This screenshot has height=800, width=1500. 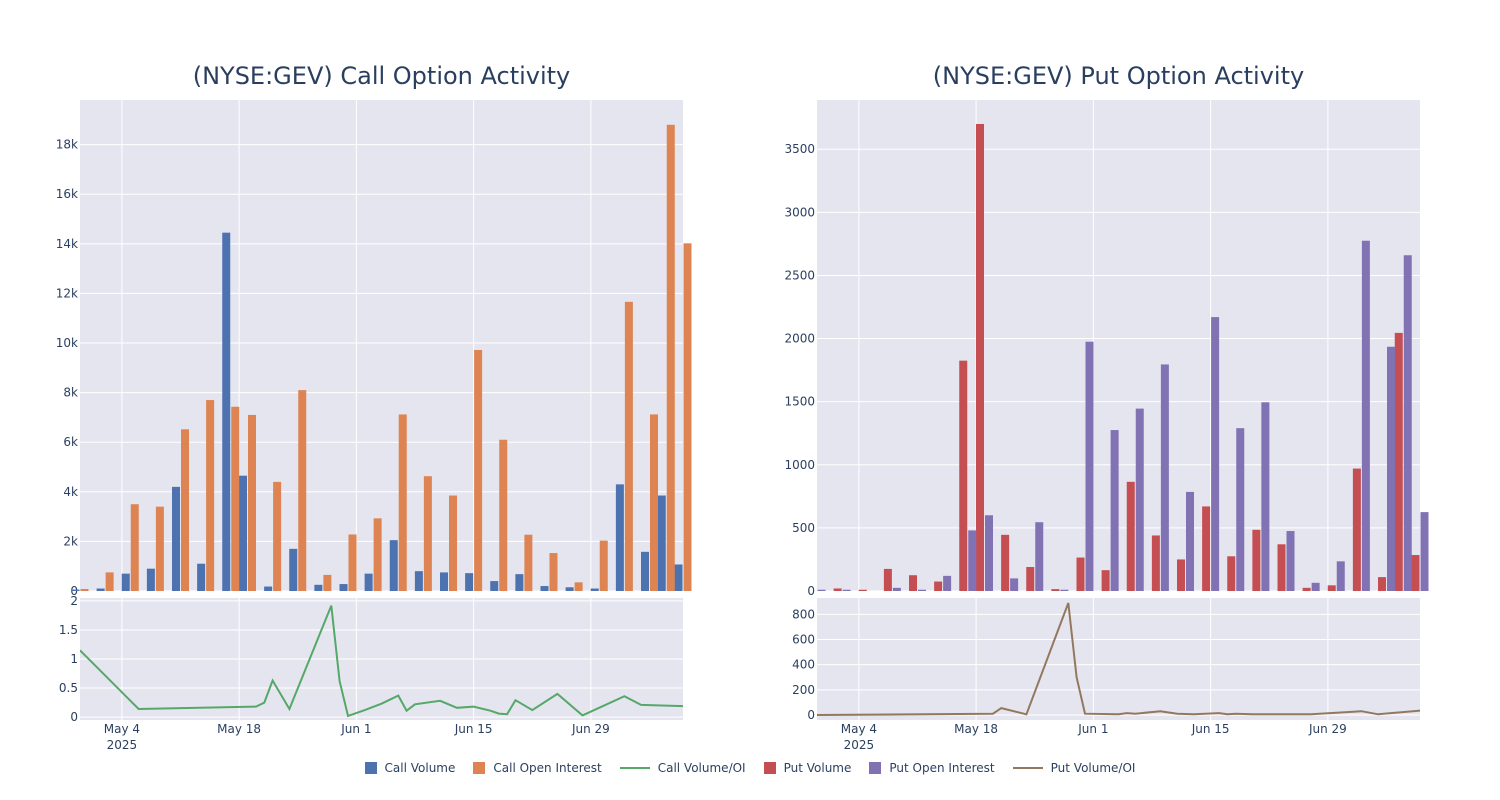 What do you see at coordinates (68, 630) in the screenshot?
I see `ratio-y-tick-label: 1.5` at bounding box center [68, 630].